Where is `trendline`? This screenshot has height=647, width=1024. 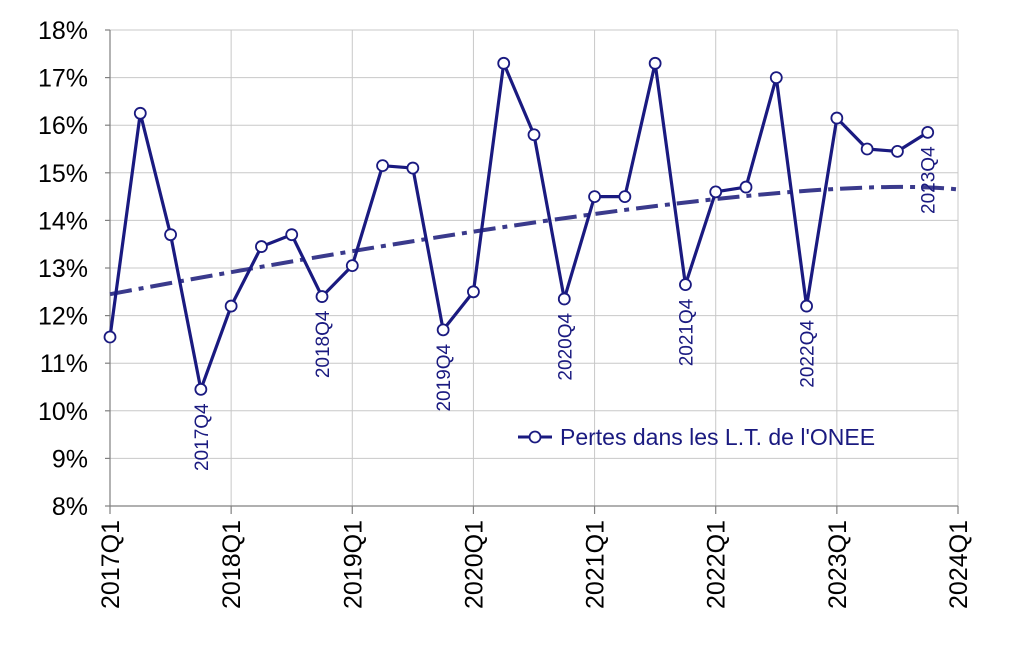
trendline is located at coordinates (534, 240).